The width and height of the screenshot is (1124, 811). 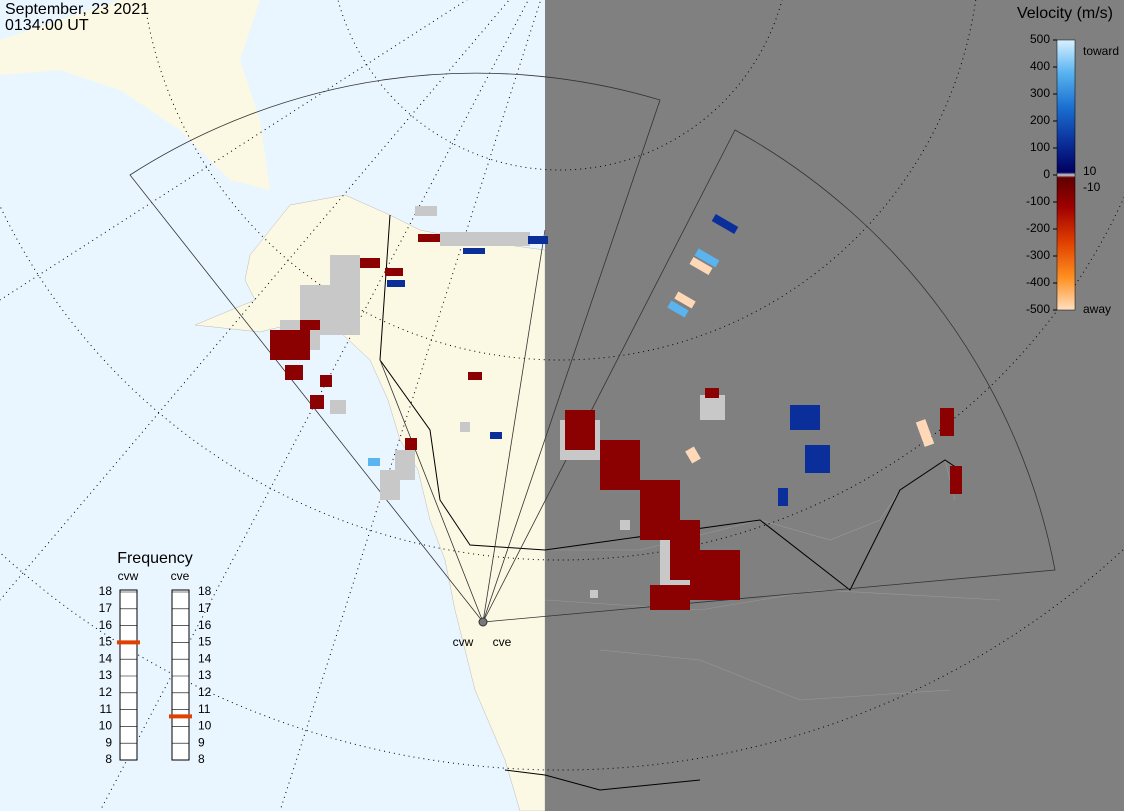 What do you see at coordinates (1038, 255) in the screenshot?
I see `colorbar-tick-label: -300` at bounding box center [1038, 255].